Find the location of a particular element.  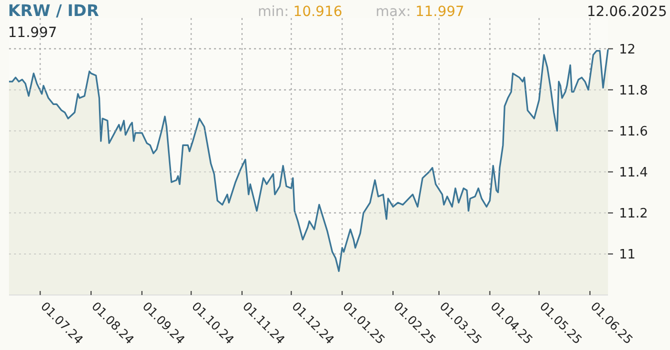

annotation: 11.997 is located at coordinates (32, 33).